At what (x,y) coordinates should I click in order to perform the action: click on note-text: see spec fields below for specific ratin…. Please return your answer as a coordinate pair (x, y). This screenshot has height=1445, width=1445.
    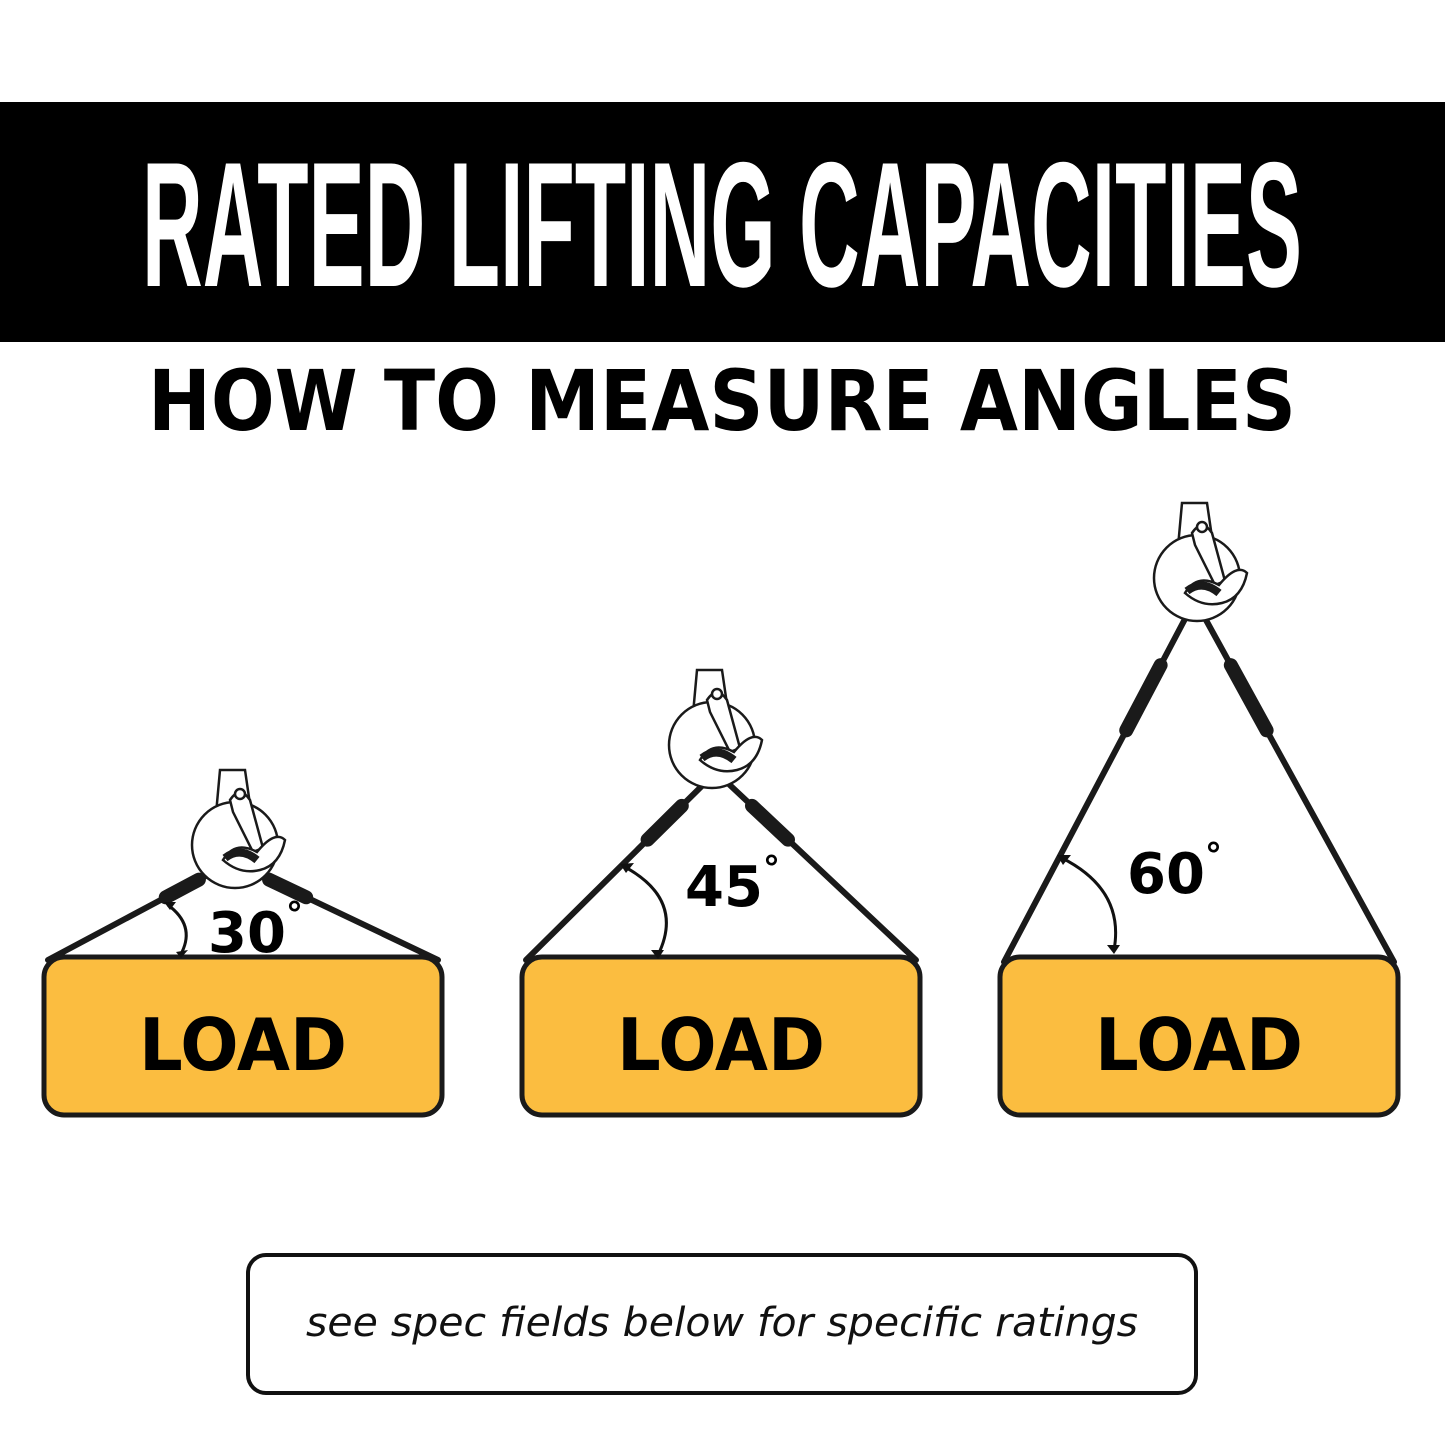
    Looking at the image, I should click on (722, 1323).